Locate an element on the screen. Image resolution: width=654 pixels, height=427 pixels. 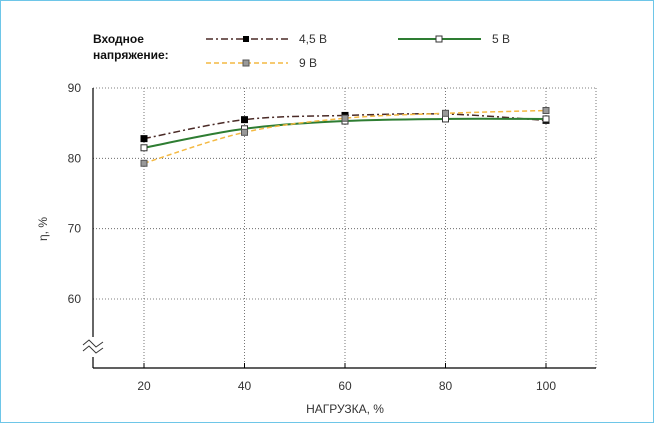
y-axis-label: η, % is located at coordinates (43, 229).